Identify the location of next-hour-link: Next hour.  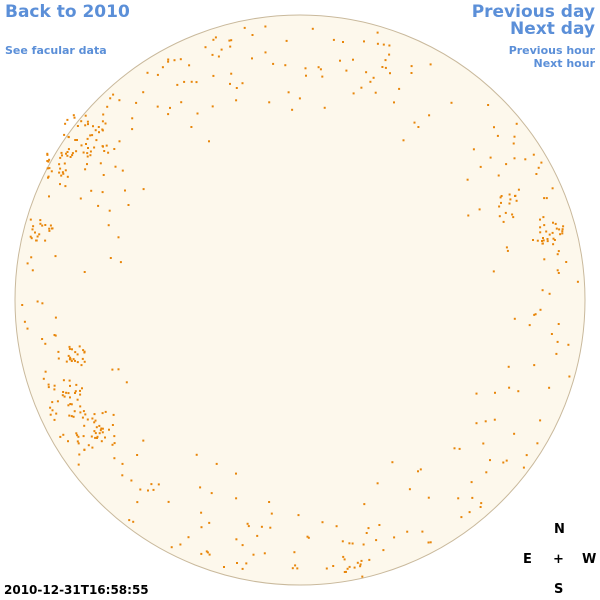
(564, 63).